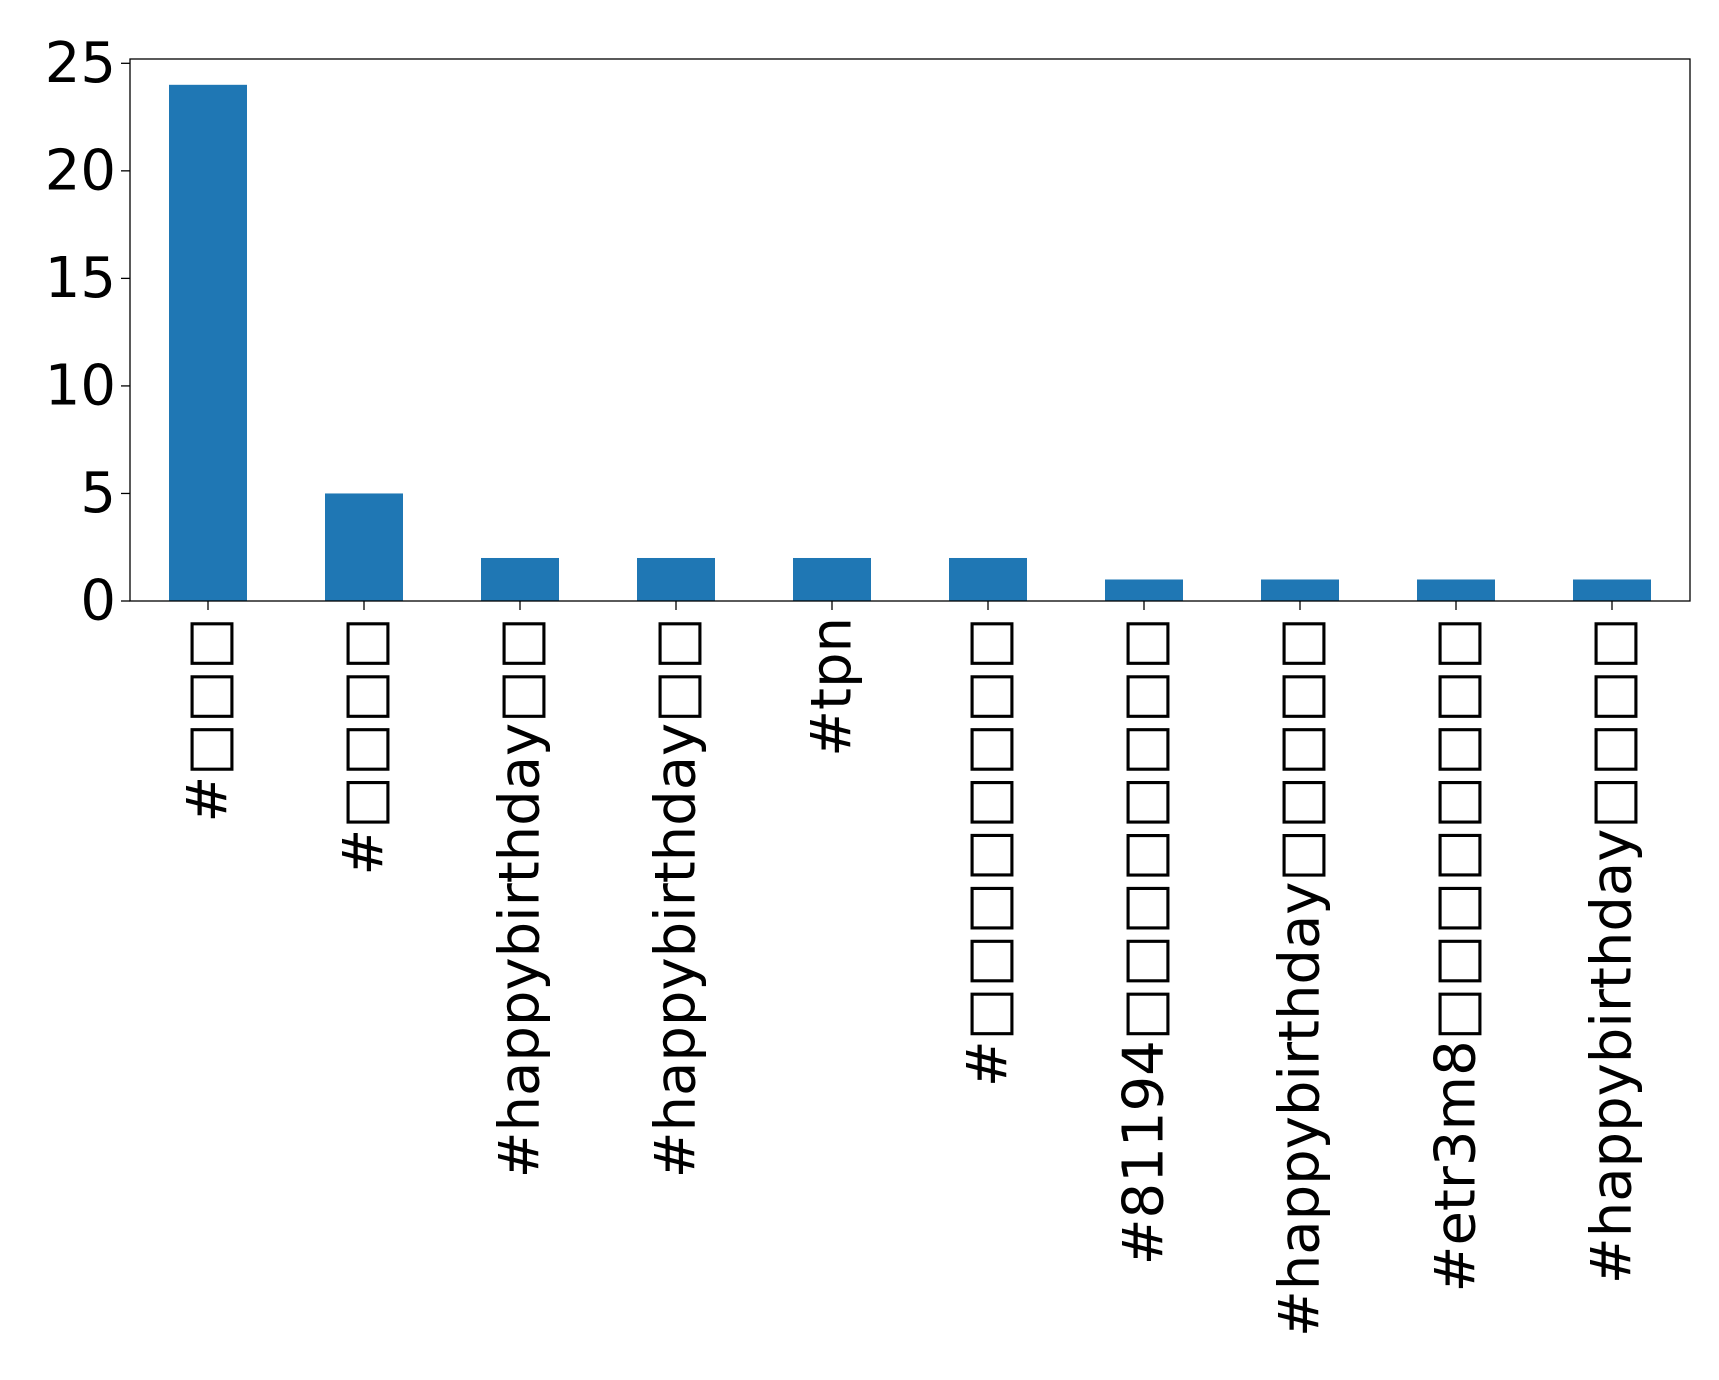 The image size is (1719, 1380). What do you see at coordinates (832, 687) in the screenshot?
I see `x-tick-label: #tpn` at bounding box center [832, 687].